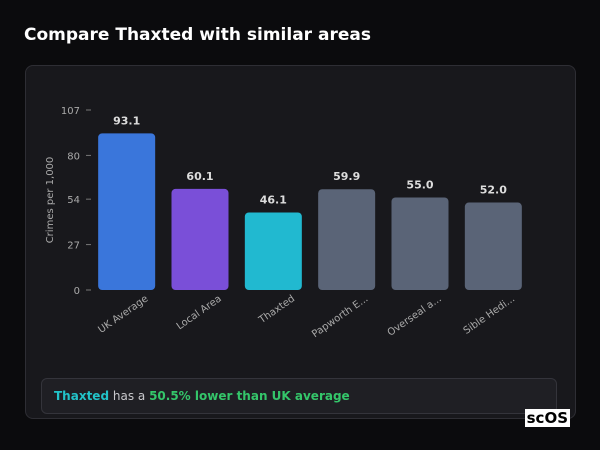  Describe the element at coordinates (126, 120) in the screenshot. I see `value-label: 93.1` at that location.